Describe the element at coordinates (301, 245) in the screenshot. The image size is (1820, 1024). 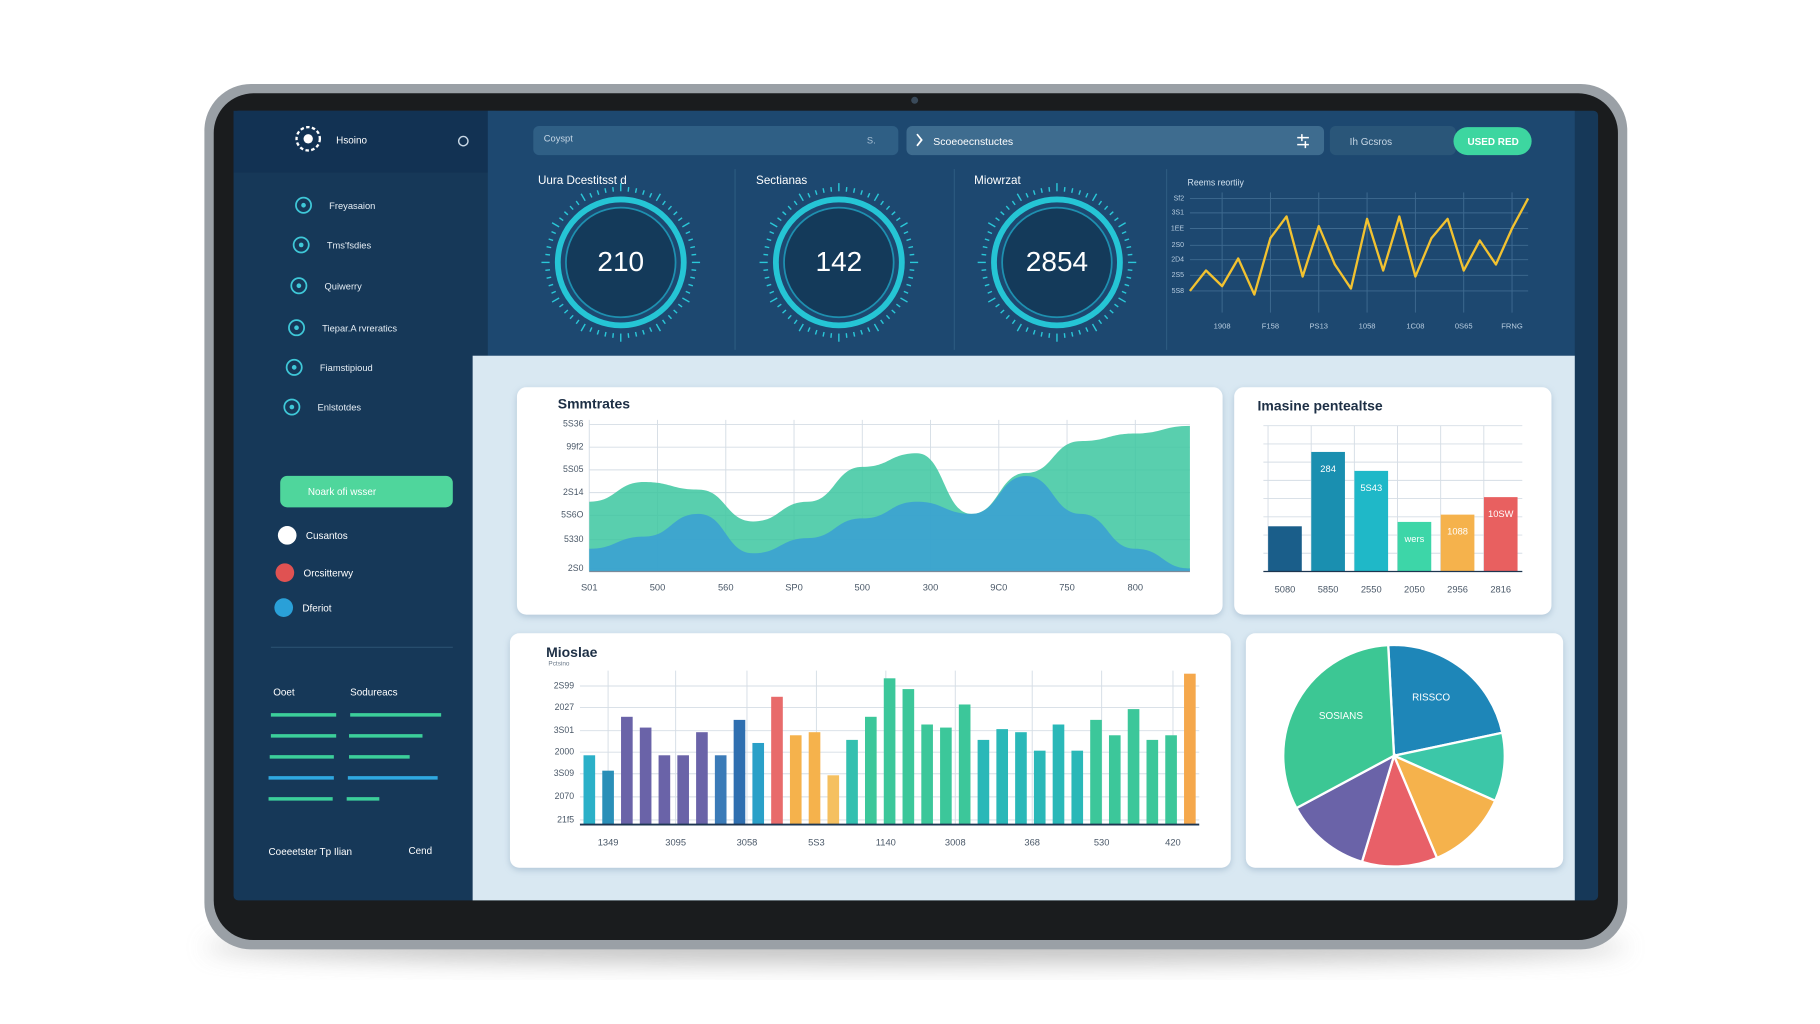
I see `nav-icon-dot` at that location.